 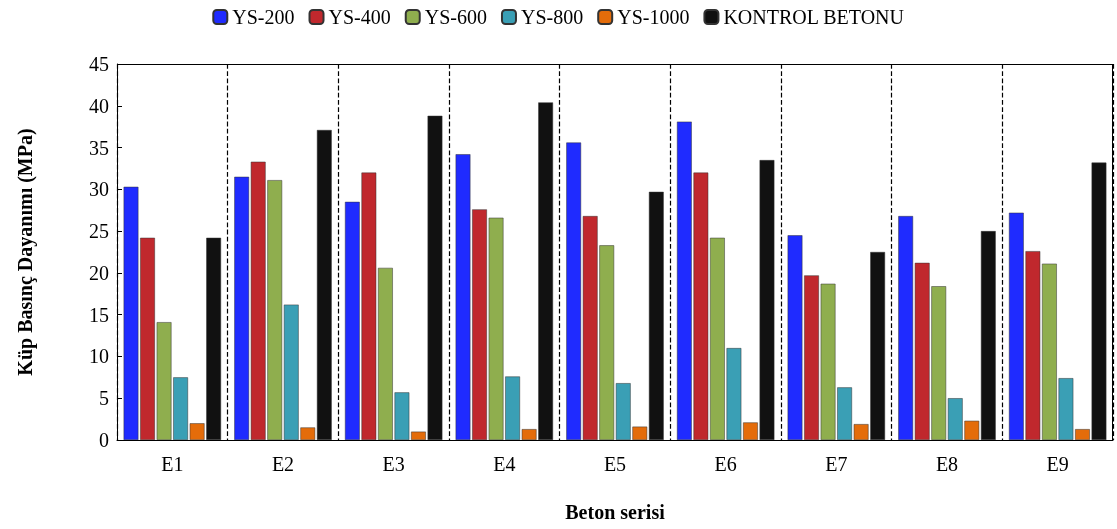 I want to click on x-tick-label: E4, so click(x=504, y=464).